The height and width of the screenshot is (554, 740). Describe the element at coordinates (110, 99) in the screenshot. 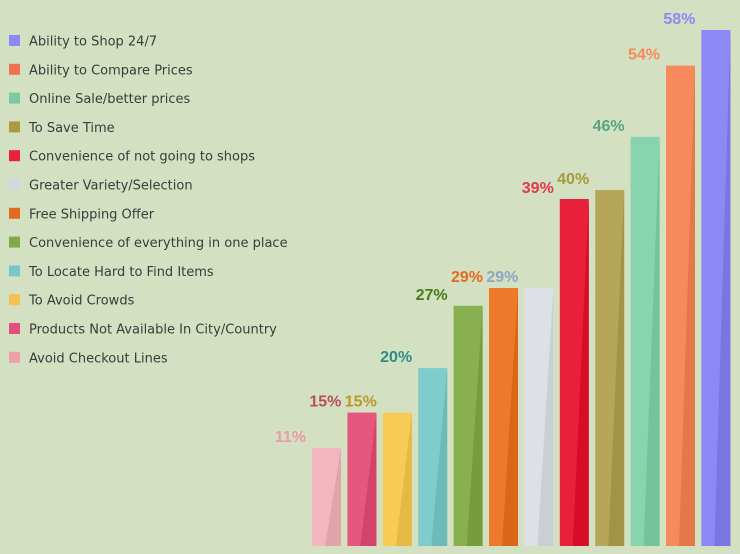

I see `legend-label: Online Sale/better prices` at that location.